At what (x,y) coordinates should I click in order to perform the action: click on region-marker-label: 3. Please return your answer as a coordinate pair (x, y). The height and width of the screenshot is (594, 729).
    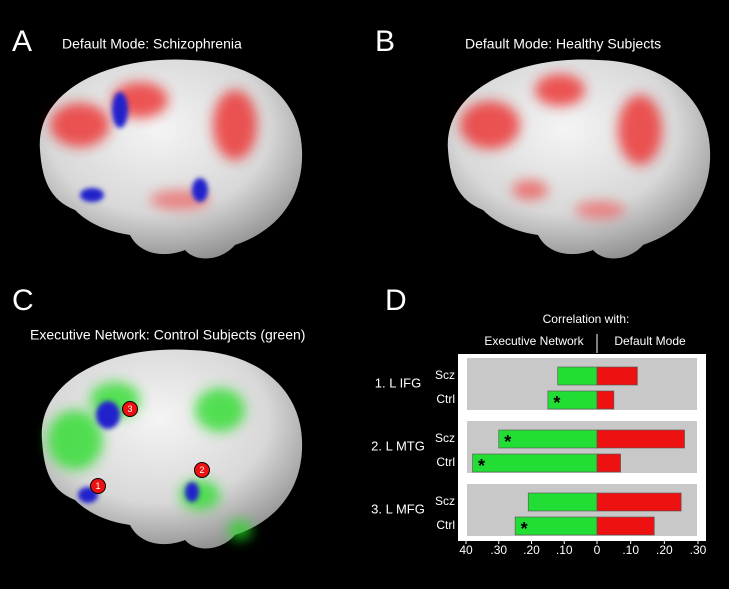
    Looking at the image, I should click on (129, 409).